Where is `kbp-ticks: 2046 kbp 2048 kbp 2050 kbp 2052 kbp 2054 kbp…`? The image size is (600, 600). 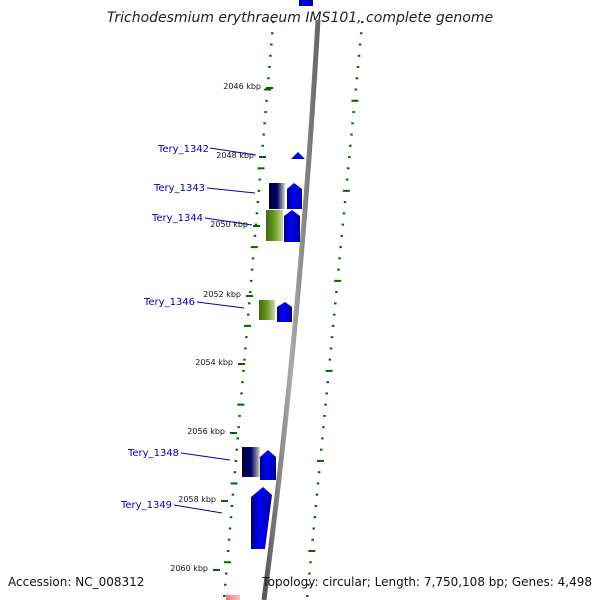 kbp-ticks: 2046 kbp 2048 kbp 2050 kbp 2052 kbp 2054 kbp… is located at coordinates (221, 327).